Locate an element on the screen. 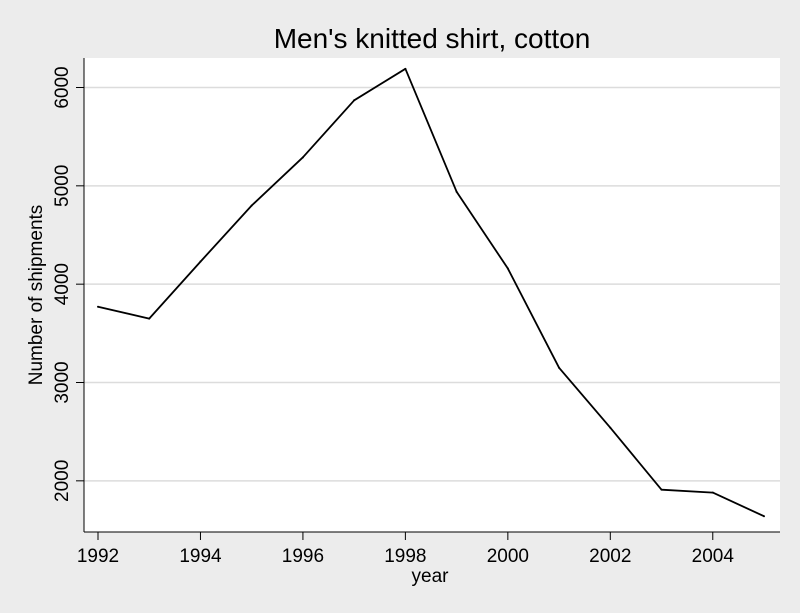 The width and height of the screenshot is (800, 613). y-tick-label: 5000 is located at coordinates (62, 186).